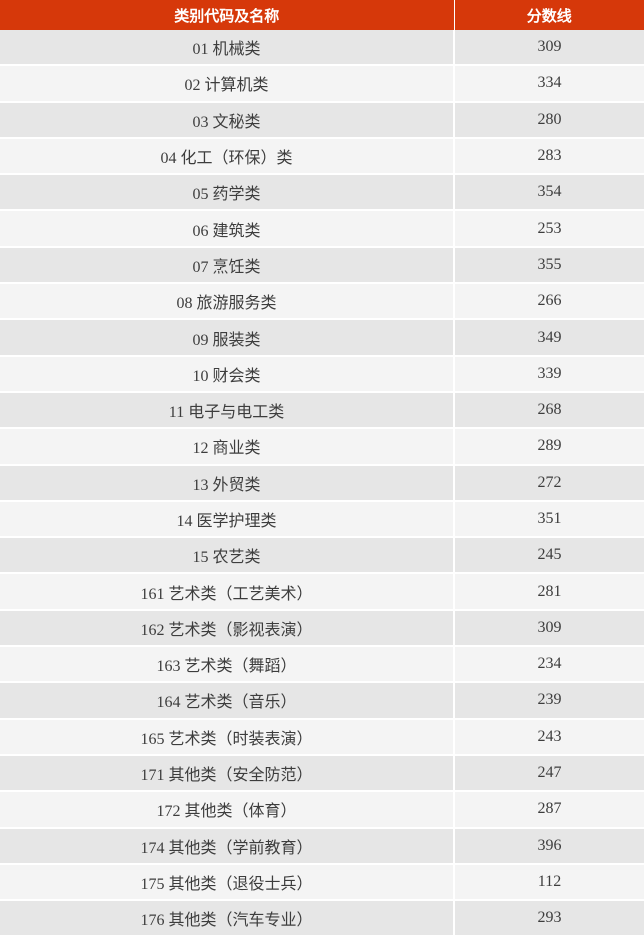 The height and width of the screenshot is (940, 644). I want to click on score-cell: 253, so click(549, 229).